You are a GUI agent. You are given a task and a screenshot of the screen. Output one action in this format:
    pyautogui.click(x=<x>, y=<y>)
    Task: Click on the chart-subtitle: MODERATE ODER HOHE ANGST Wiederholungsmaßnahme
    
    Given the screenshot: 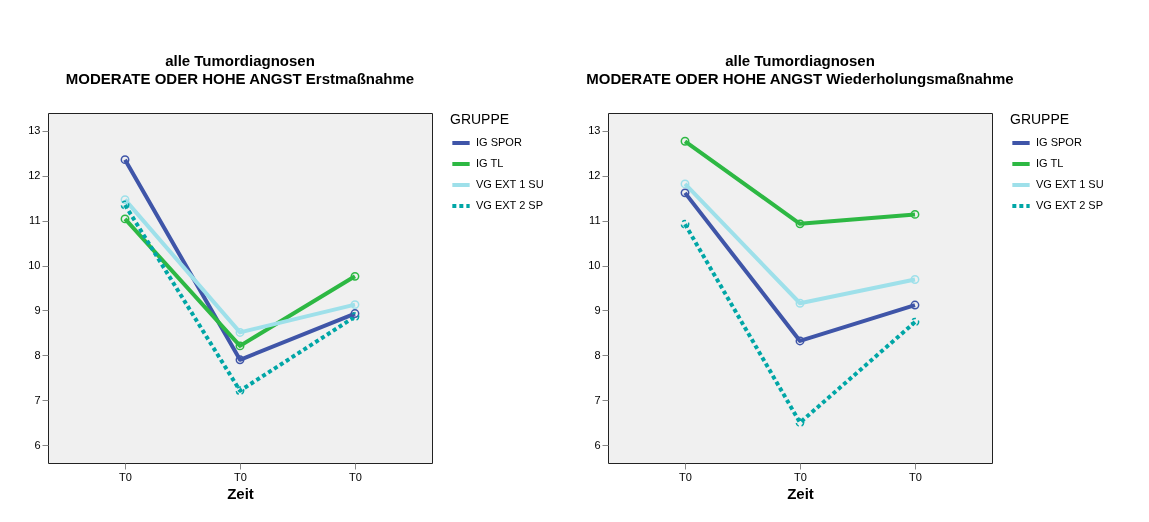 What is the action you would take?
    pyautogui.click(x=800, y=78)
    